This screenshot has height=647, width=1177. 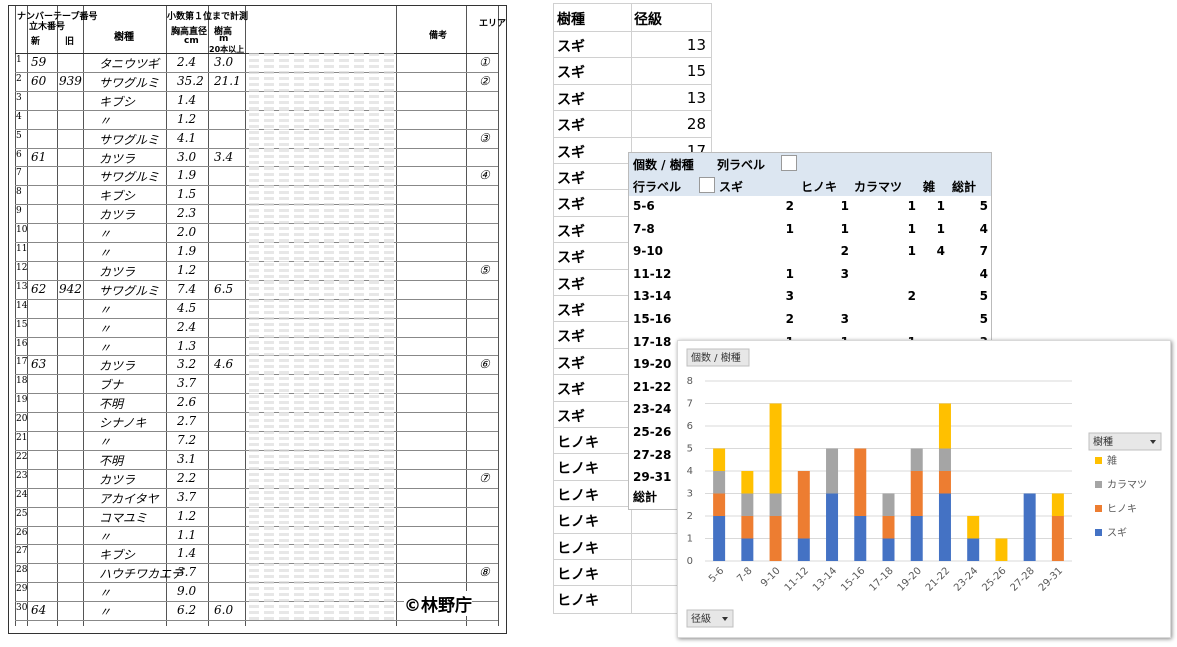 I want to click on field-button-label: 個数 / 樹種, so click(x=716, y=357).